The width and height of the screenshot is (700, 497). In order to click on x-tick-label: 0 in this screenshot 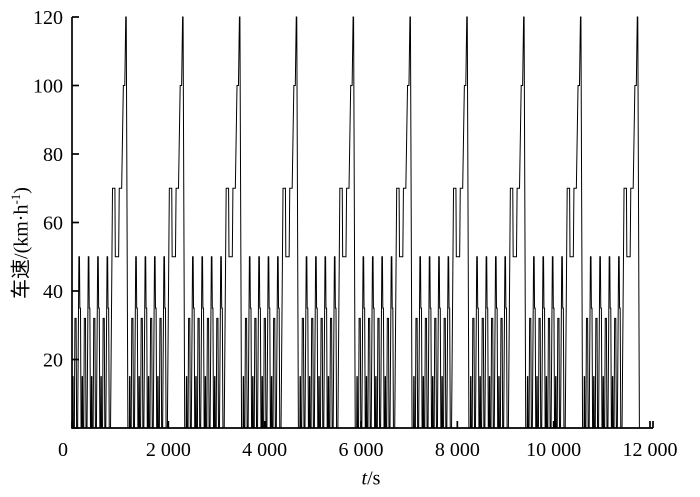, I will do `click(63, 450)`.